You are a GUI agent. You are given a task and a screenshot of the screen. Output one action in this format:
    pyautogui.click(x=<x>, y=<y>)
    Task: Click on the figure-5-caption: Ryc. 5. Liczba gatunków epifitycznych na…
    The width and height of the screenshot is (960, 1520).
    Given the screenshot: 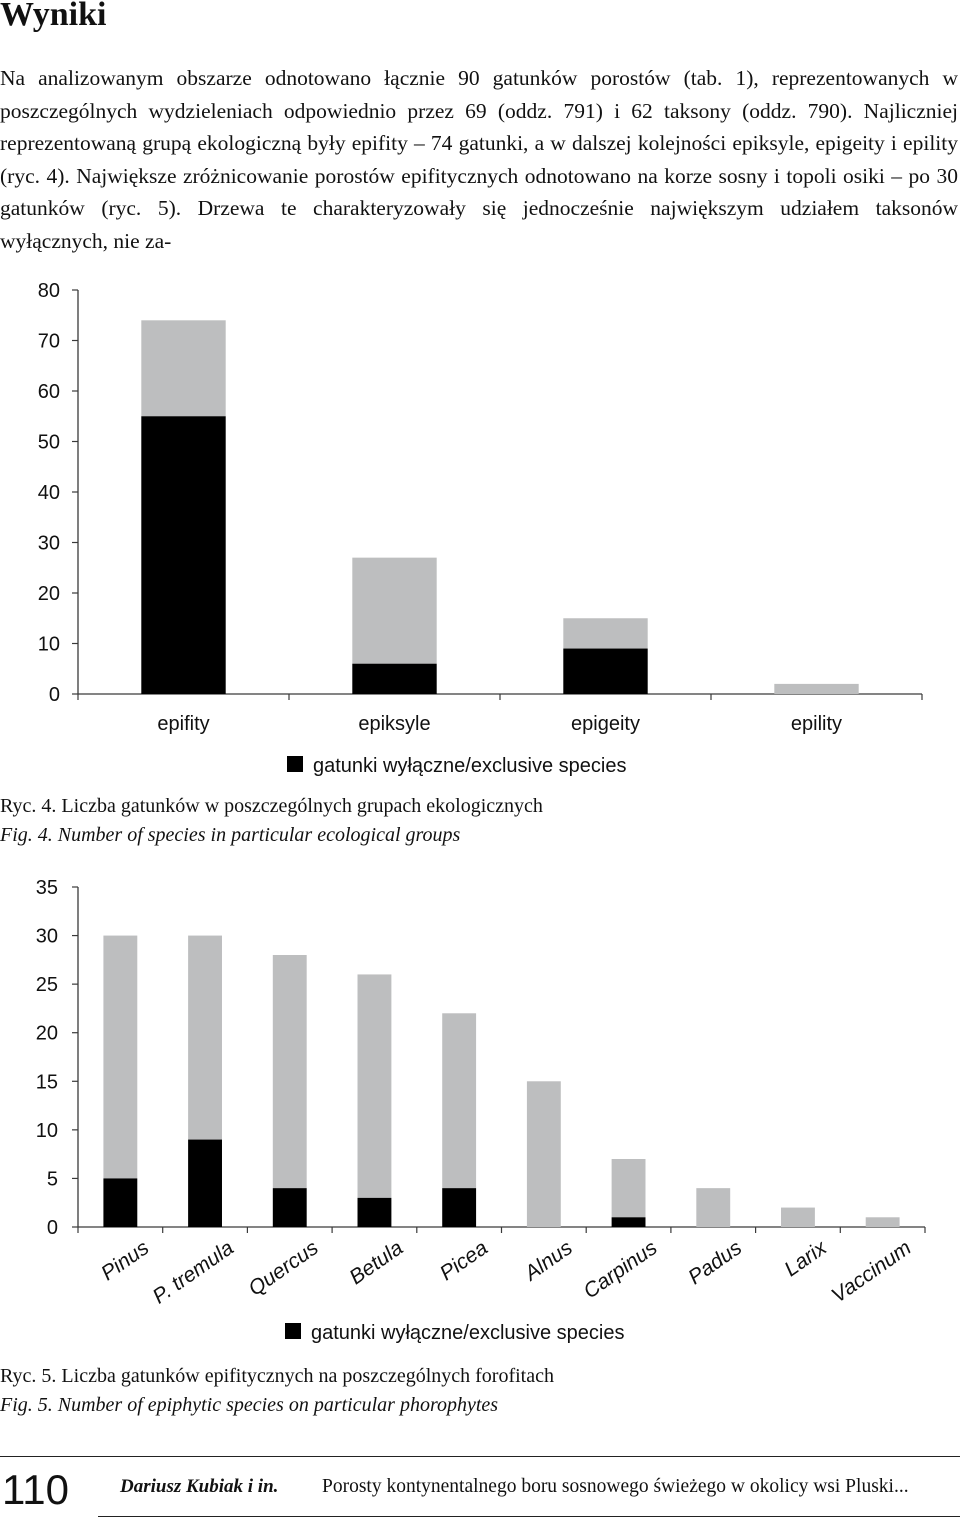 What is the action you would take?
    pyautogui.click(x=277, y=1391)
    